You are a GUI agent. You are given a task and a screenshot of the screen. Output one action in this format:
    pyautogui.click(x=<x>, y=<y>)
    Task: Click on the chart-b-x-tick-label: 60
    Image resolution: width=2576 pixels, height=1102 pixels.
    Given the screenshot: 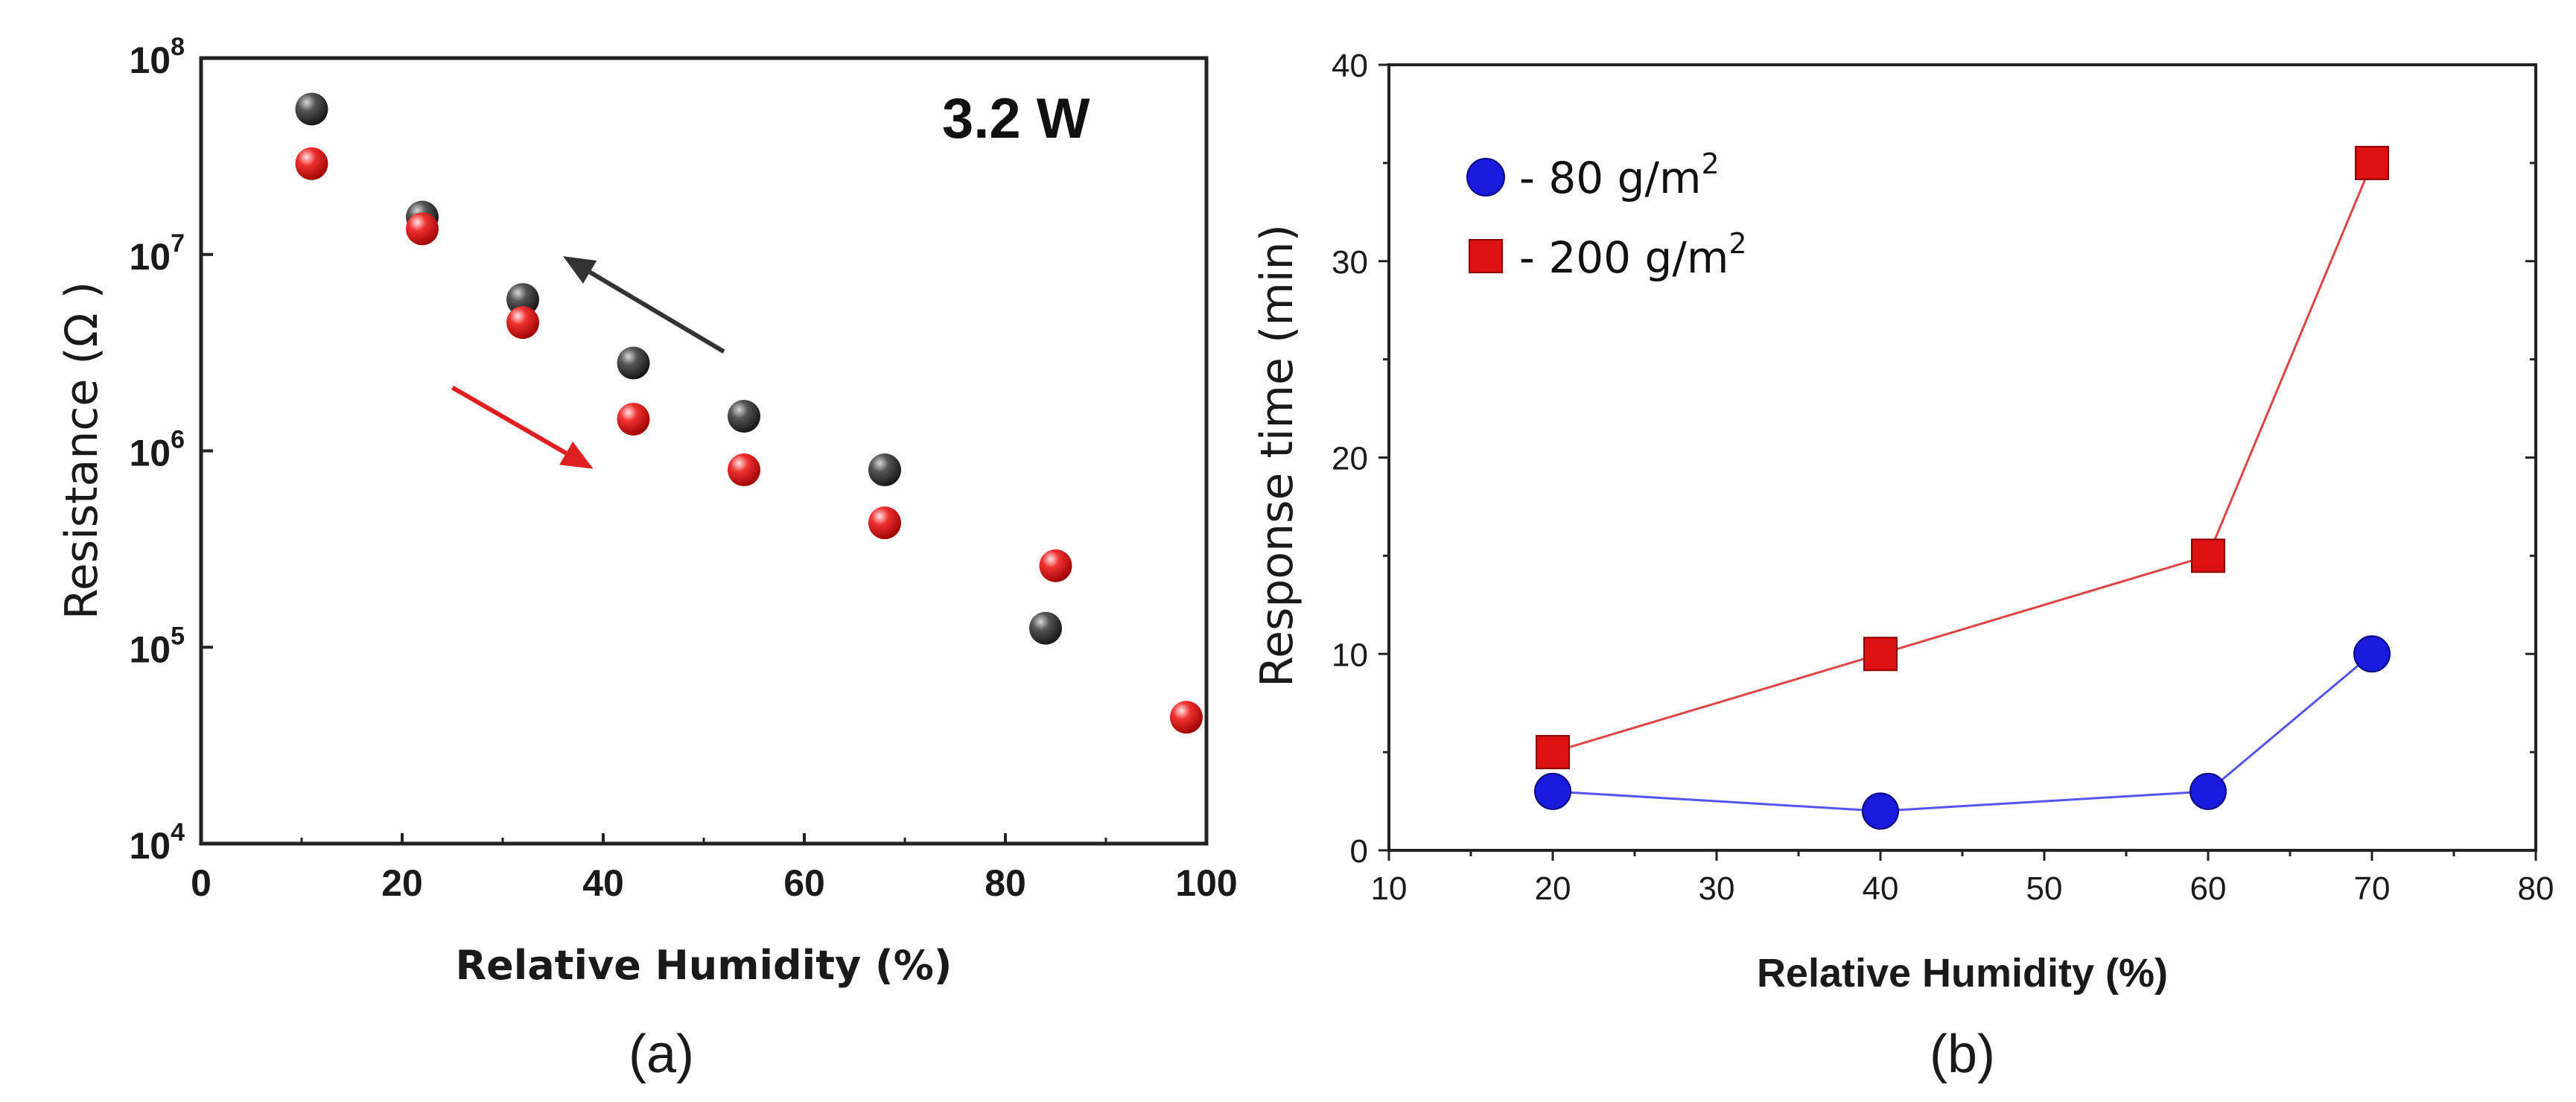 What is the action you would take?
    pyautogui.click(x=2208, y=888)
    